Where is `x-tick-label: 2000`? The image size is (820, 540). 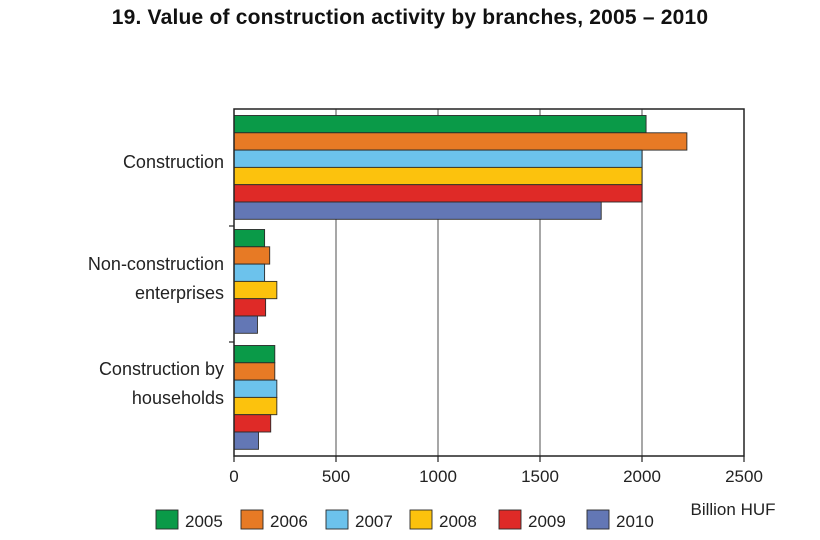
x-tick-label: 2000 is located at coordinates (642, 476).